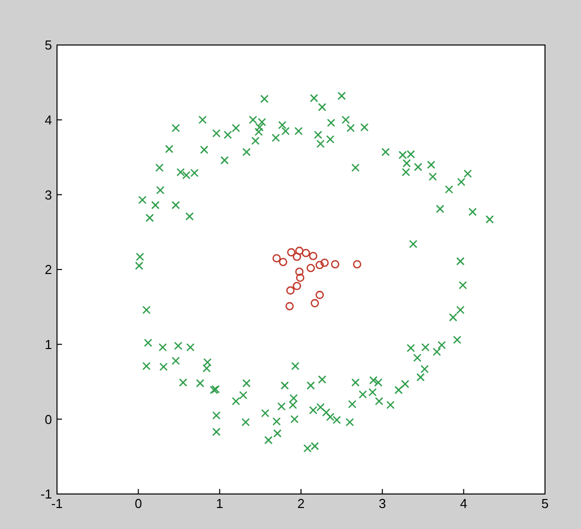  I want to click on x-tick-label: 4, so click(464, 504).